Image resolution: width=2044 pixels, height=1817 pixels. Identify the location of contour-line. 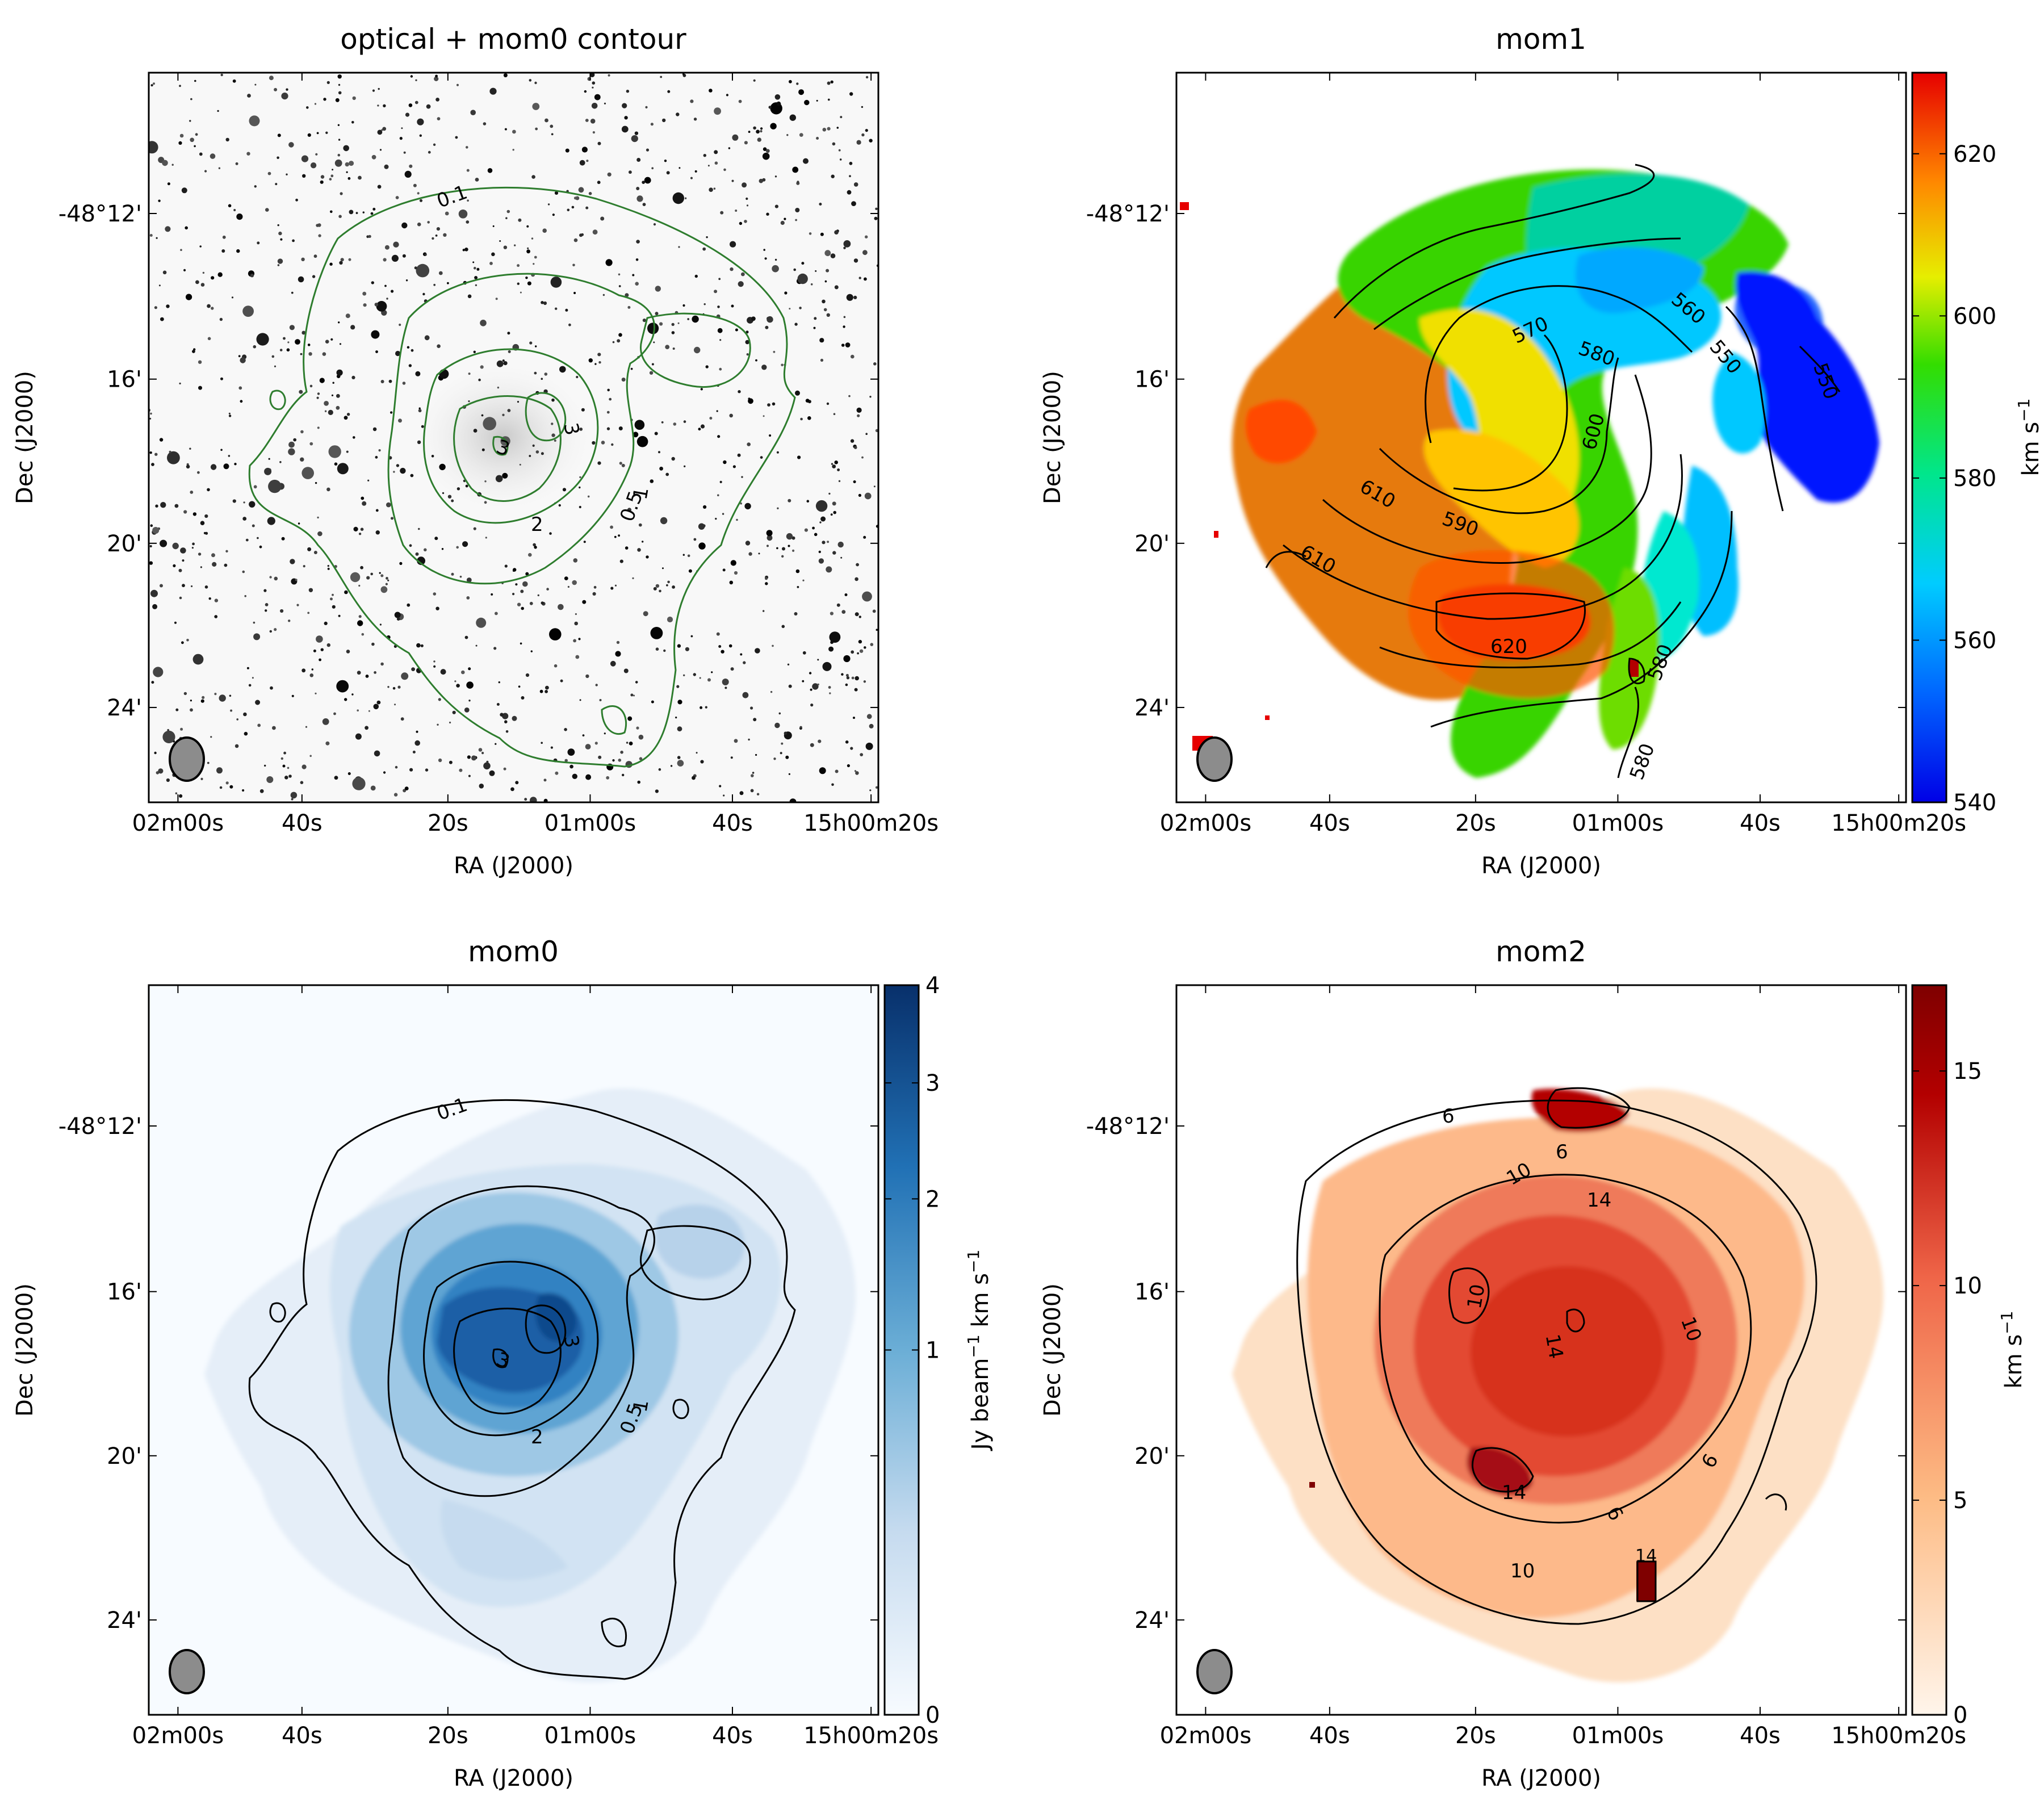
(1499, 436).